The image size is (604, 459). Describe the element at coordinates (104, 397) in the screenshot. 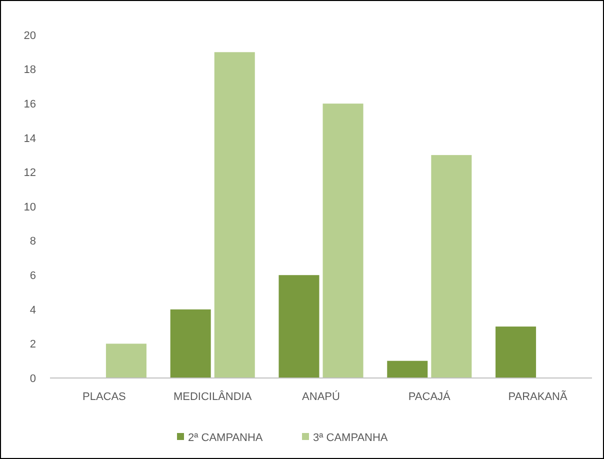

I see `x-tick-label: PLACAS` at that location.